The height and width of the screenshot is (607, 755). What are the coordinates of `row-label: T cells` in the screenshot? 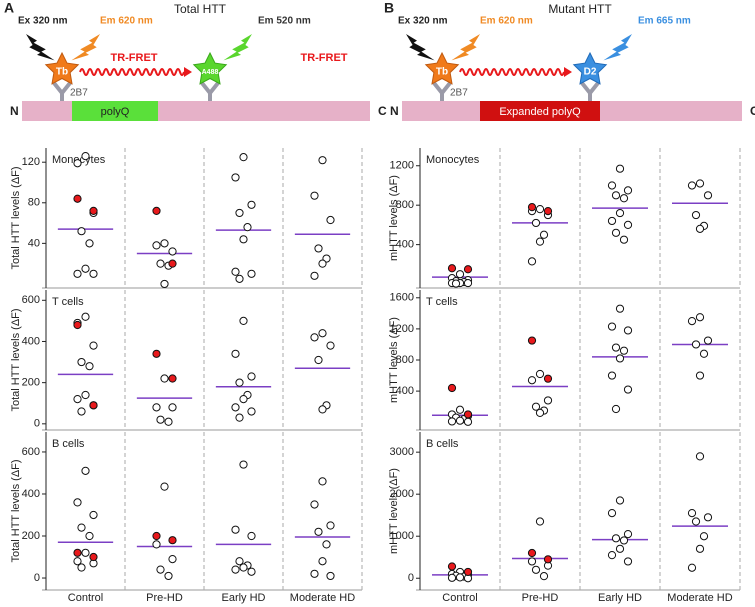 It's located at (68, 302).